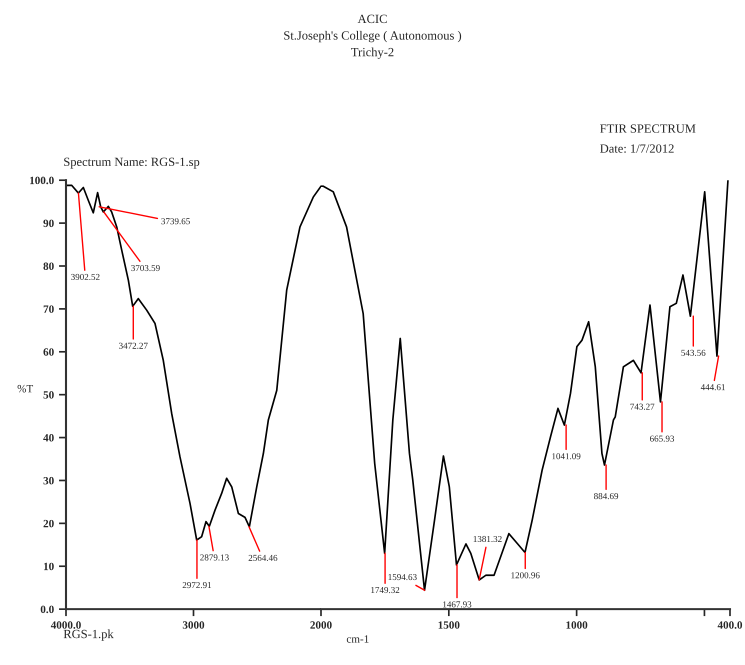  I want to click on y-axis-title: %T, so click(26, 388).